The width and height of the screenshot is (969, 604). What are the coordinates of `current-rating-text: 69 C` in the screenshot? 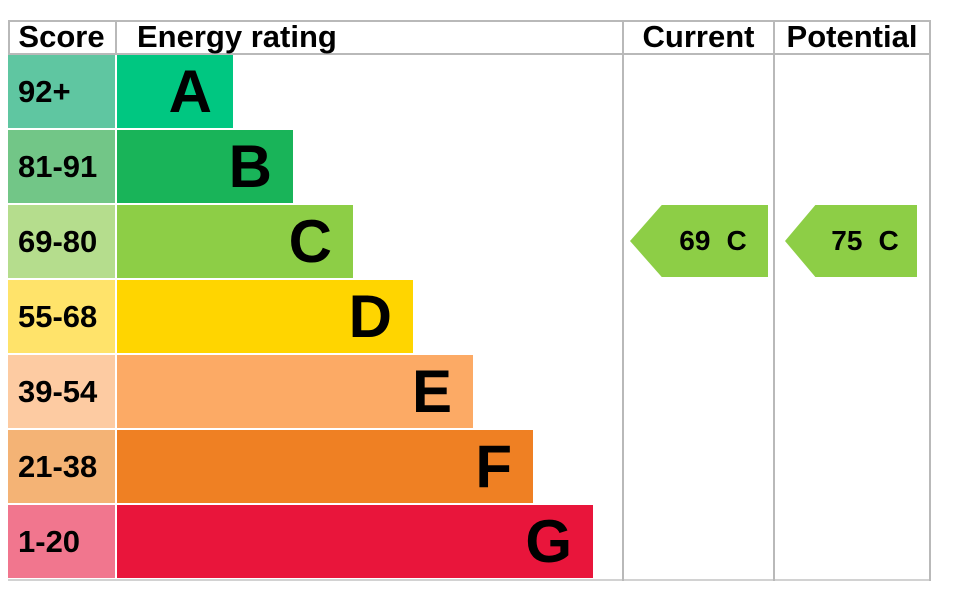 It's located at (698, 241).